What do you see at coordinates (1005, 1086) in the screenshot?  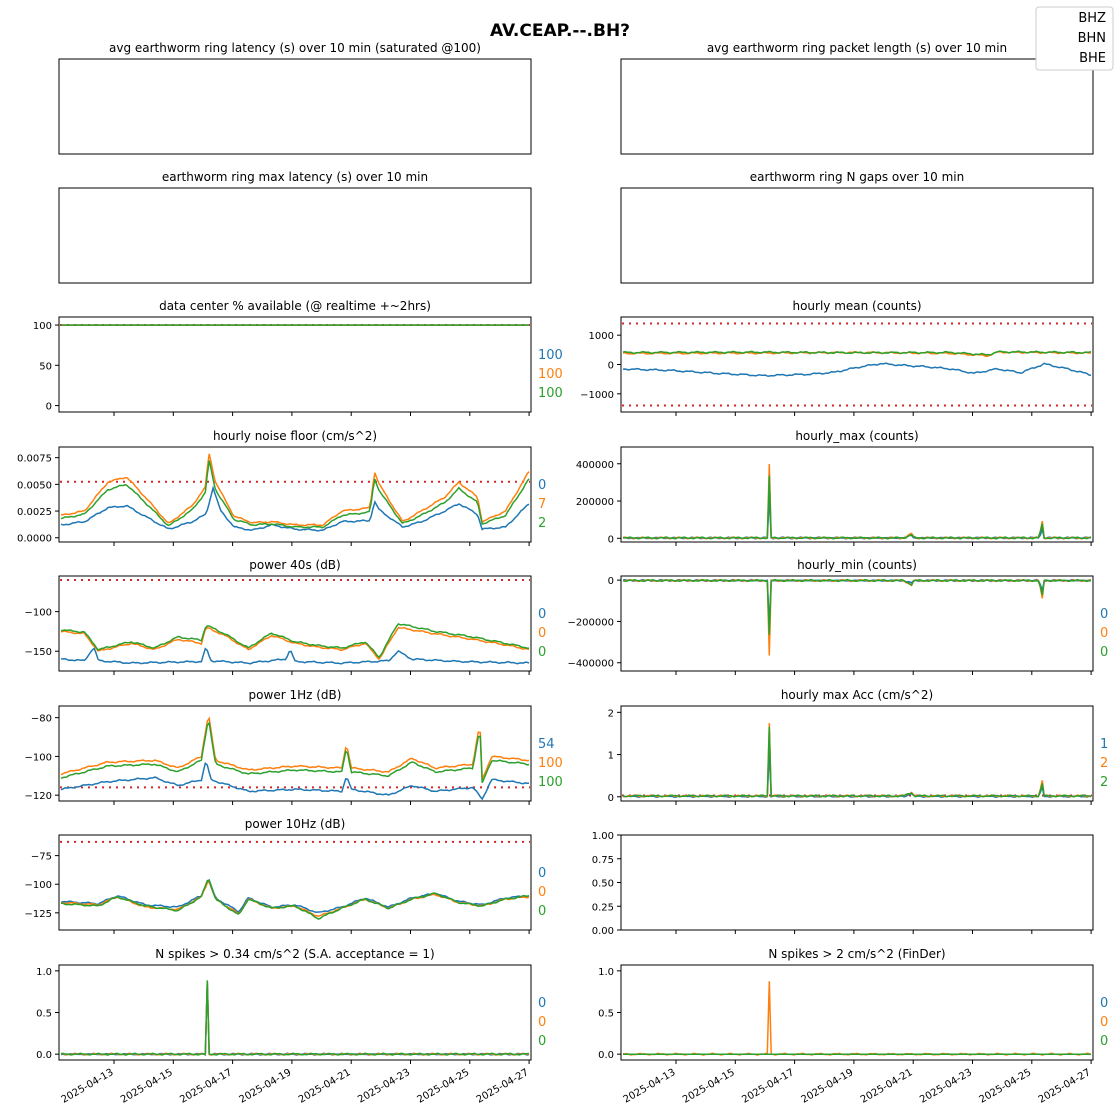 I see `x-tick-label: 2025-04-25` at bounding box center [1005, 1086].